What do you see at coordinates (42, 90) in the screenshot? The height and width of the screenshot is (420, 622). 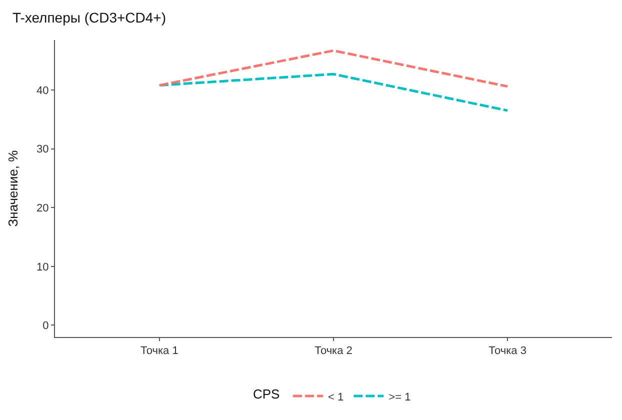 I see `y-tick-label: 40` at bounding box center [42, 90].